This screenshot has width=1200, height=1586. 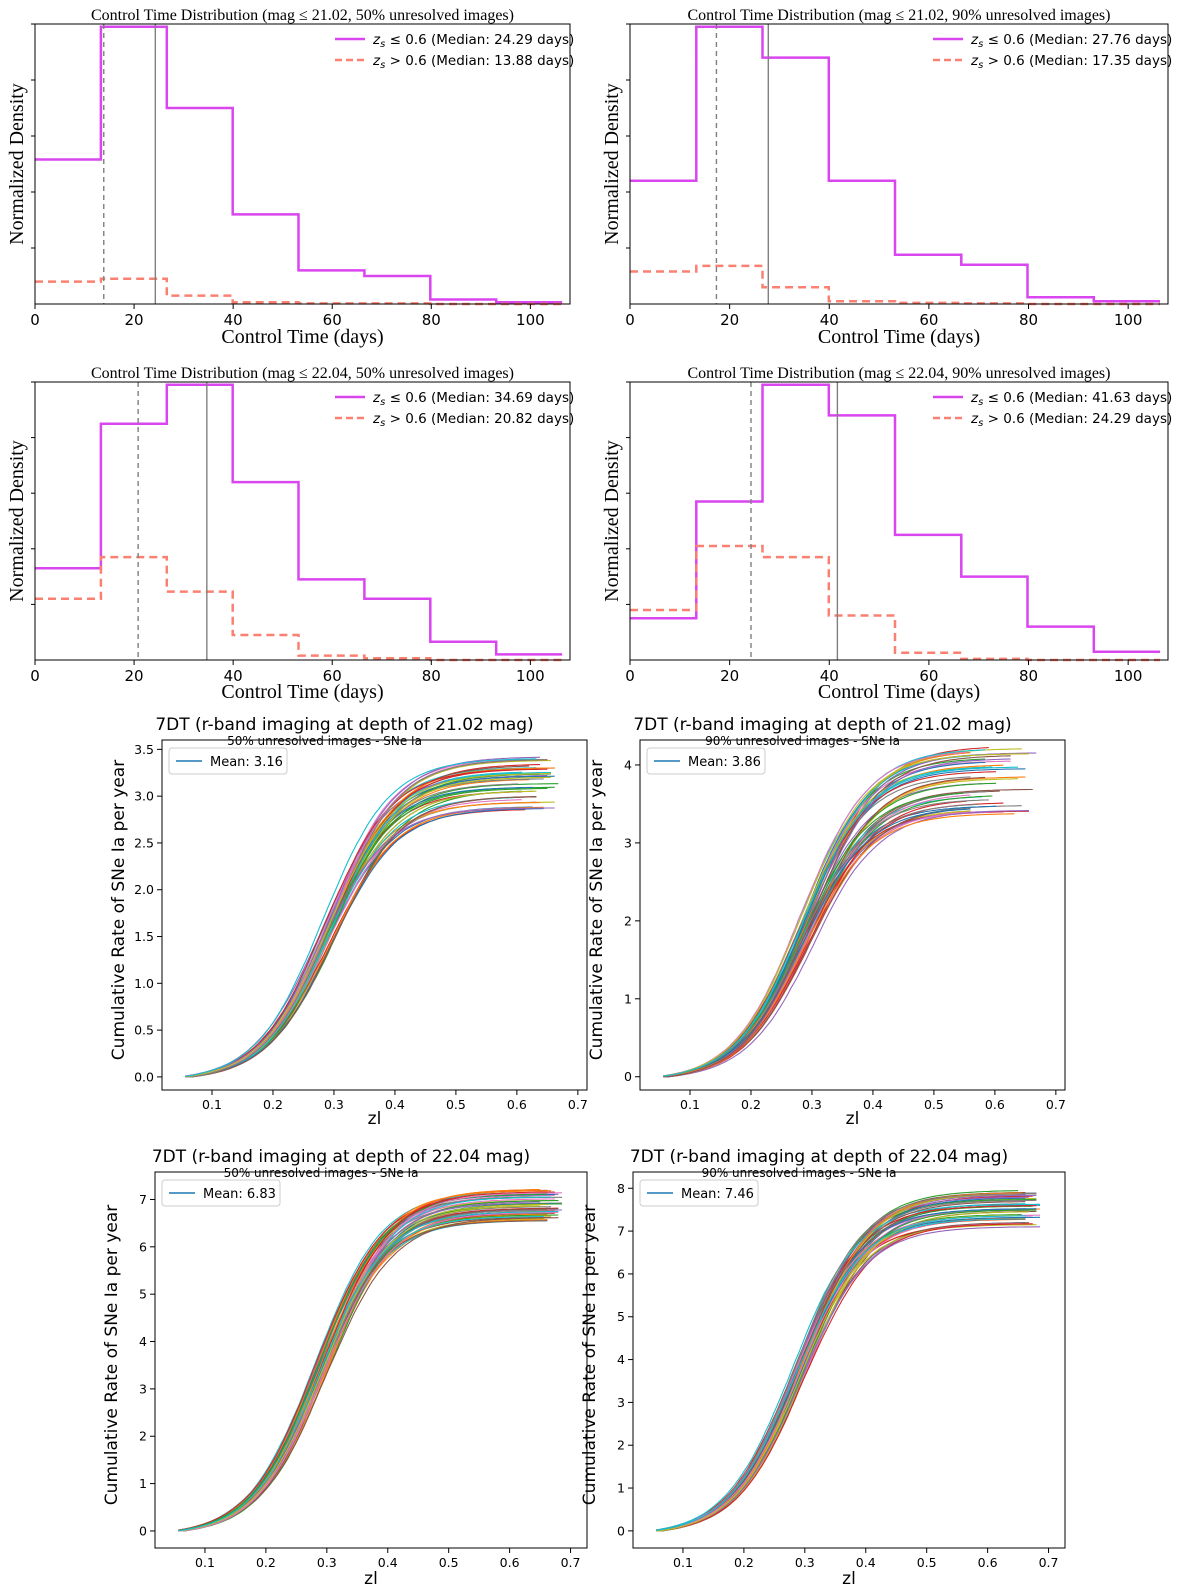 I want to click on y-tick-label: 3.0, so click(x=144, y=796).